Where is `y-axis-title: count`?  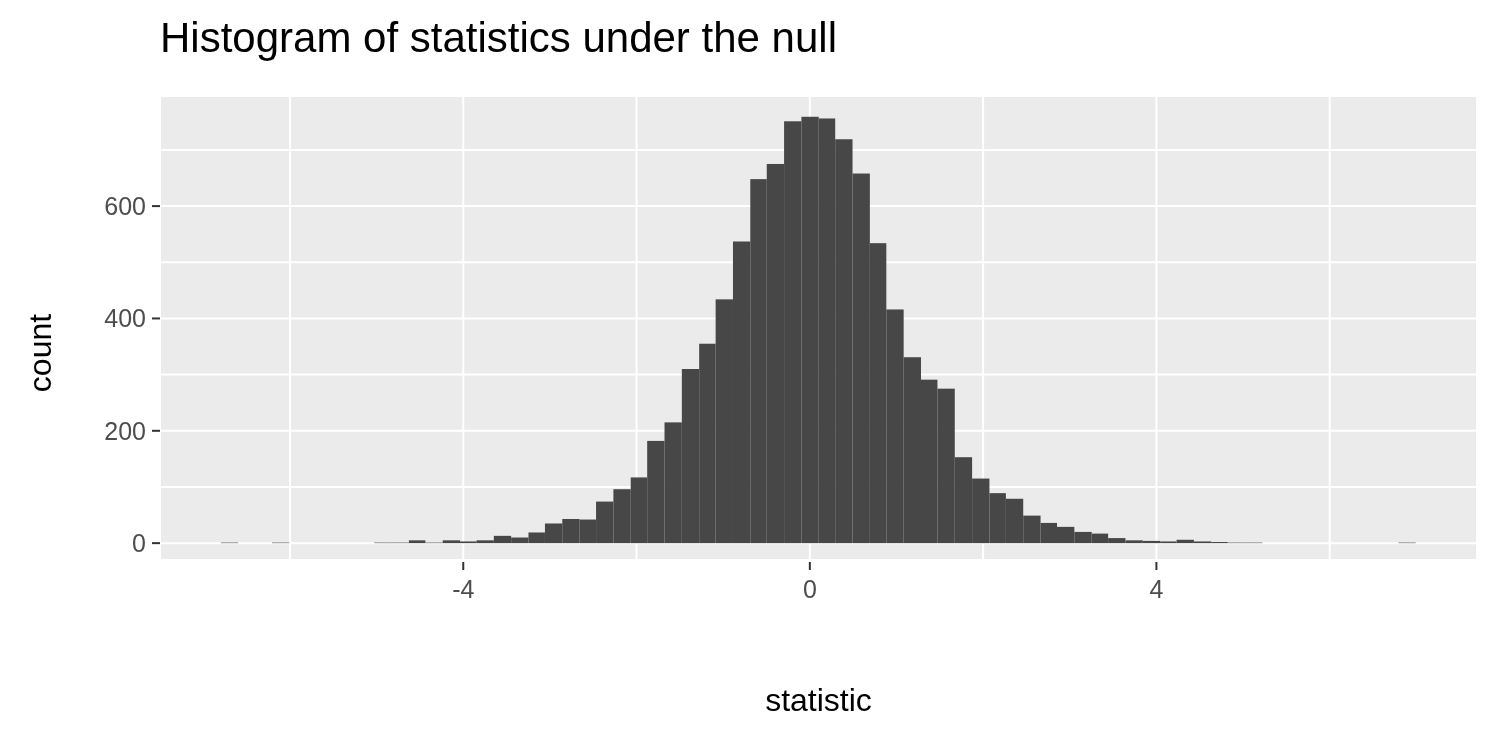 y-axis-title: count is located at coordinates (40, 353).